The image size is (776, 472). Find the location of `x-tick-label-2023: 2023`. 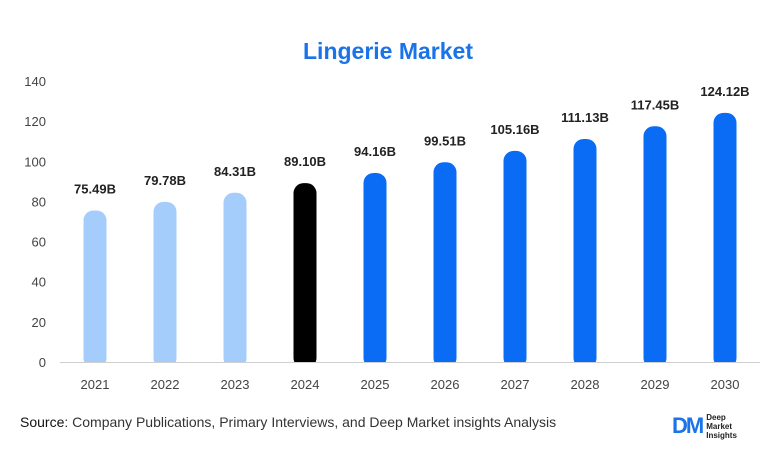

x-tick-label-2023: 2023 is located at coordinates (235, 384).